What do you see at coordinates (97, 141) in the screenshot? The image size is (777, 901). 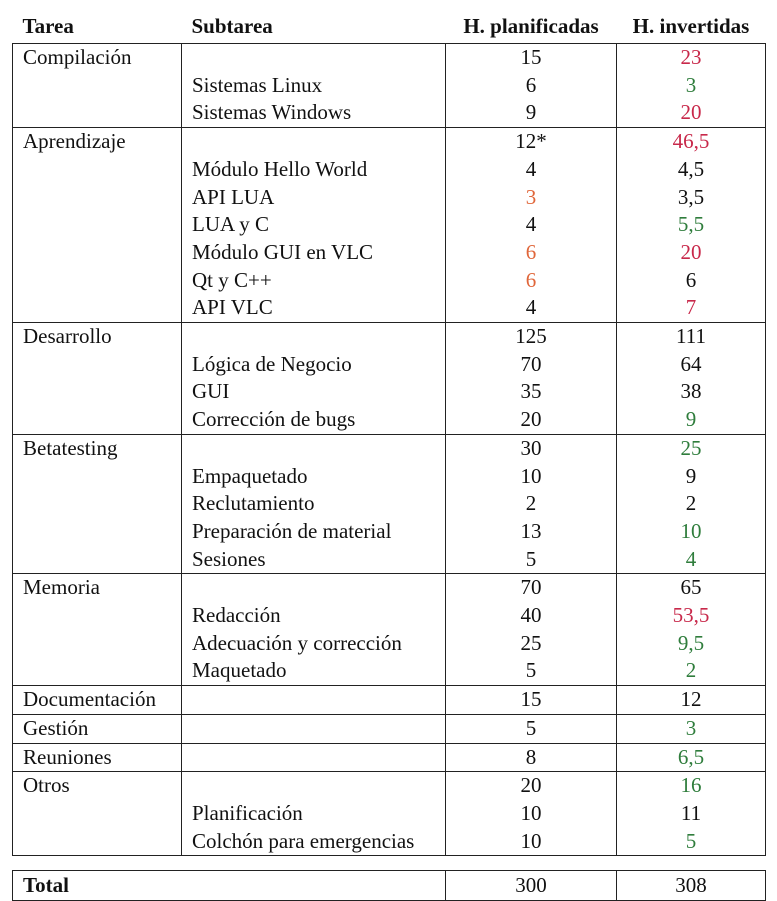 I see `task-name: Aprendizaje` at bounding box center [97, 141].